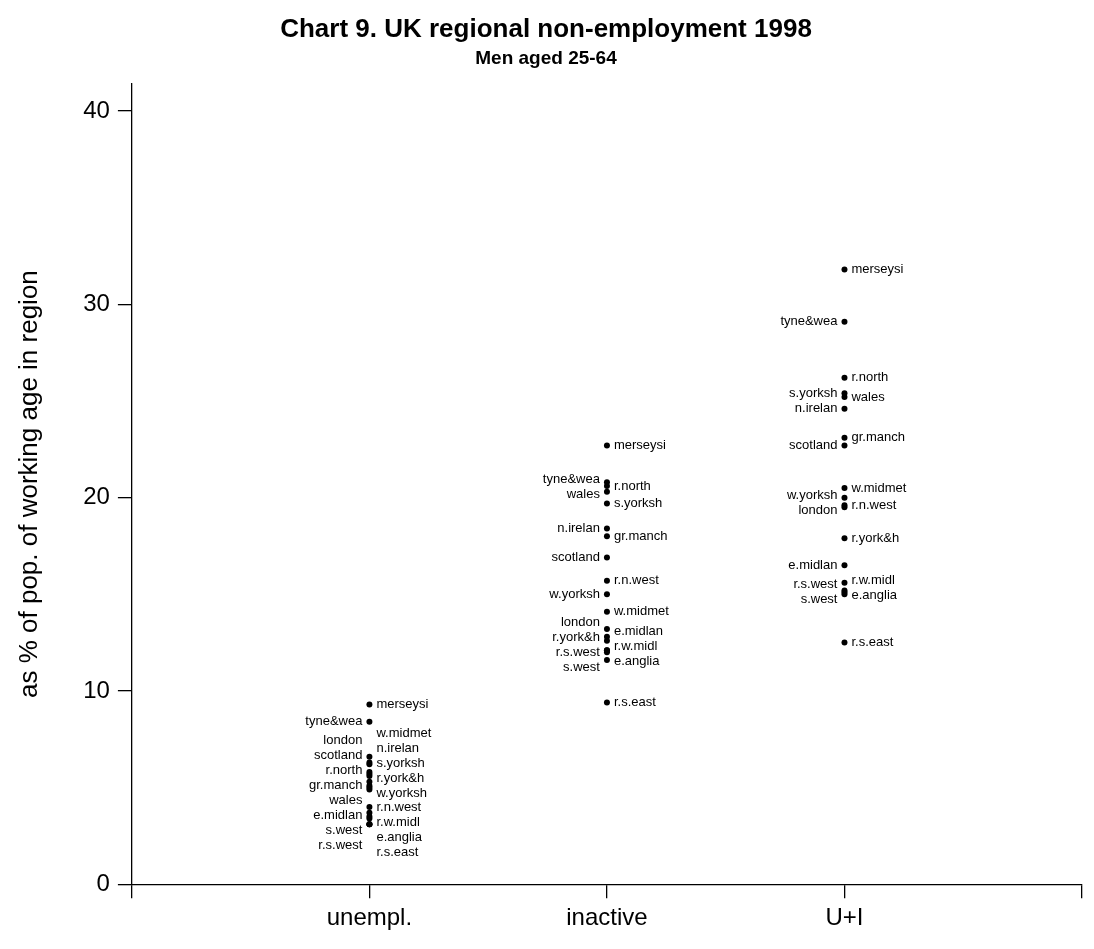 This screenshot has width=1094, height=949. Describe the element at coordinates (103, 882) in the screenshot. I see `y-tick-label: 0` at that location.